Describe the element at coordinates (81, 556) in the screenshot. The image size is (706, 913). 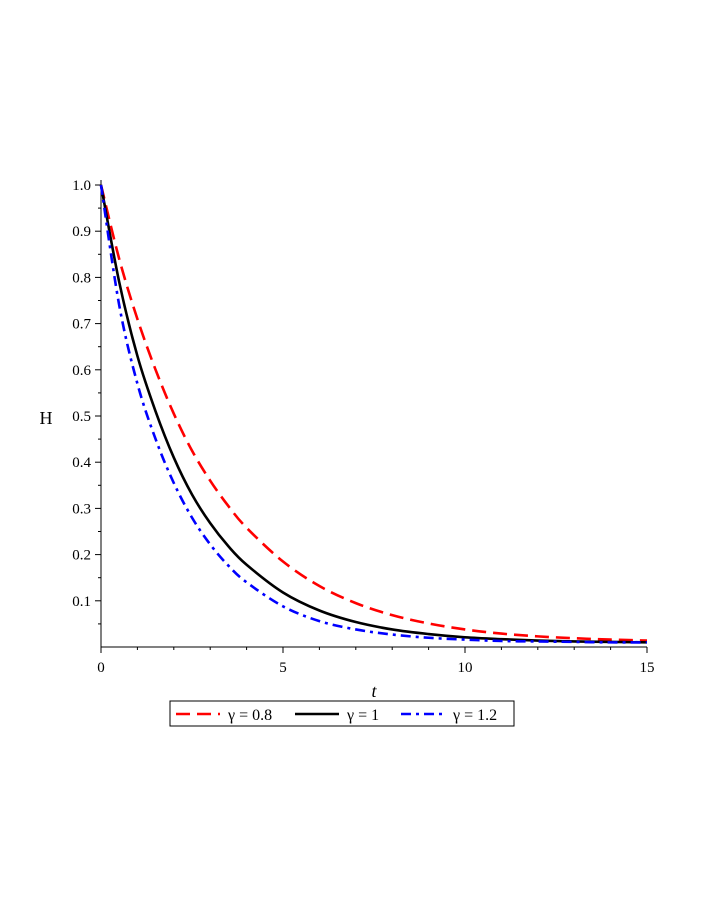
I see `y-tick-label: 0.2` at that location.